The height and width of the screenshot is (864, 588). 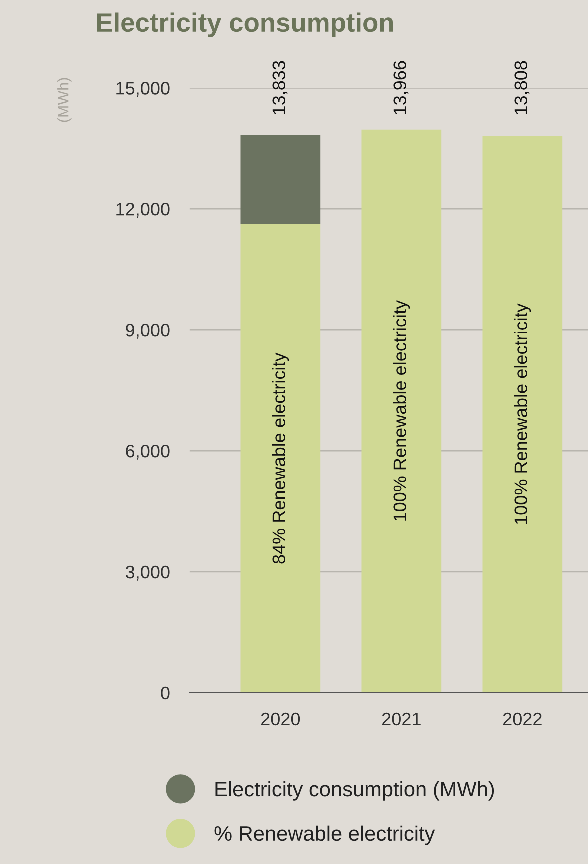 What do you see at coordinates (401, 87) in the screenshot?
I see `total-label: 13,966` at bounding box center [401, 87].